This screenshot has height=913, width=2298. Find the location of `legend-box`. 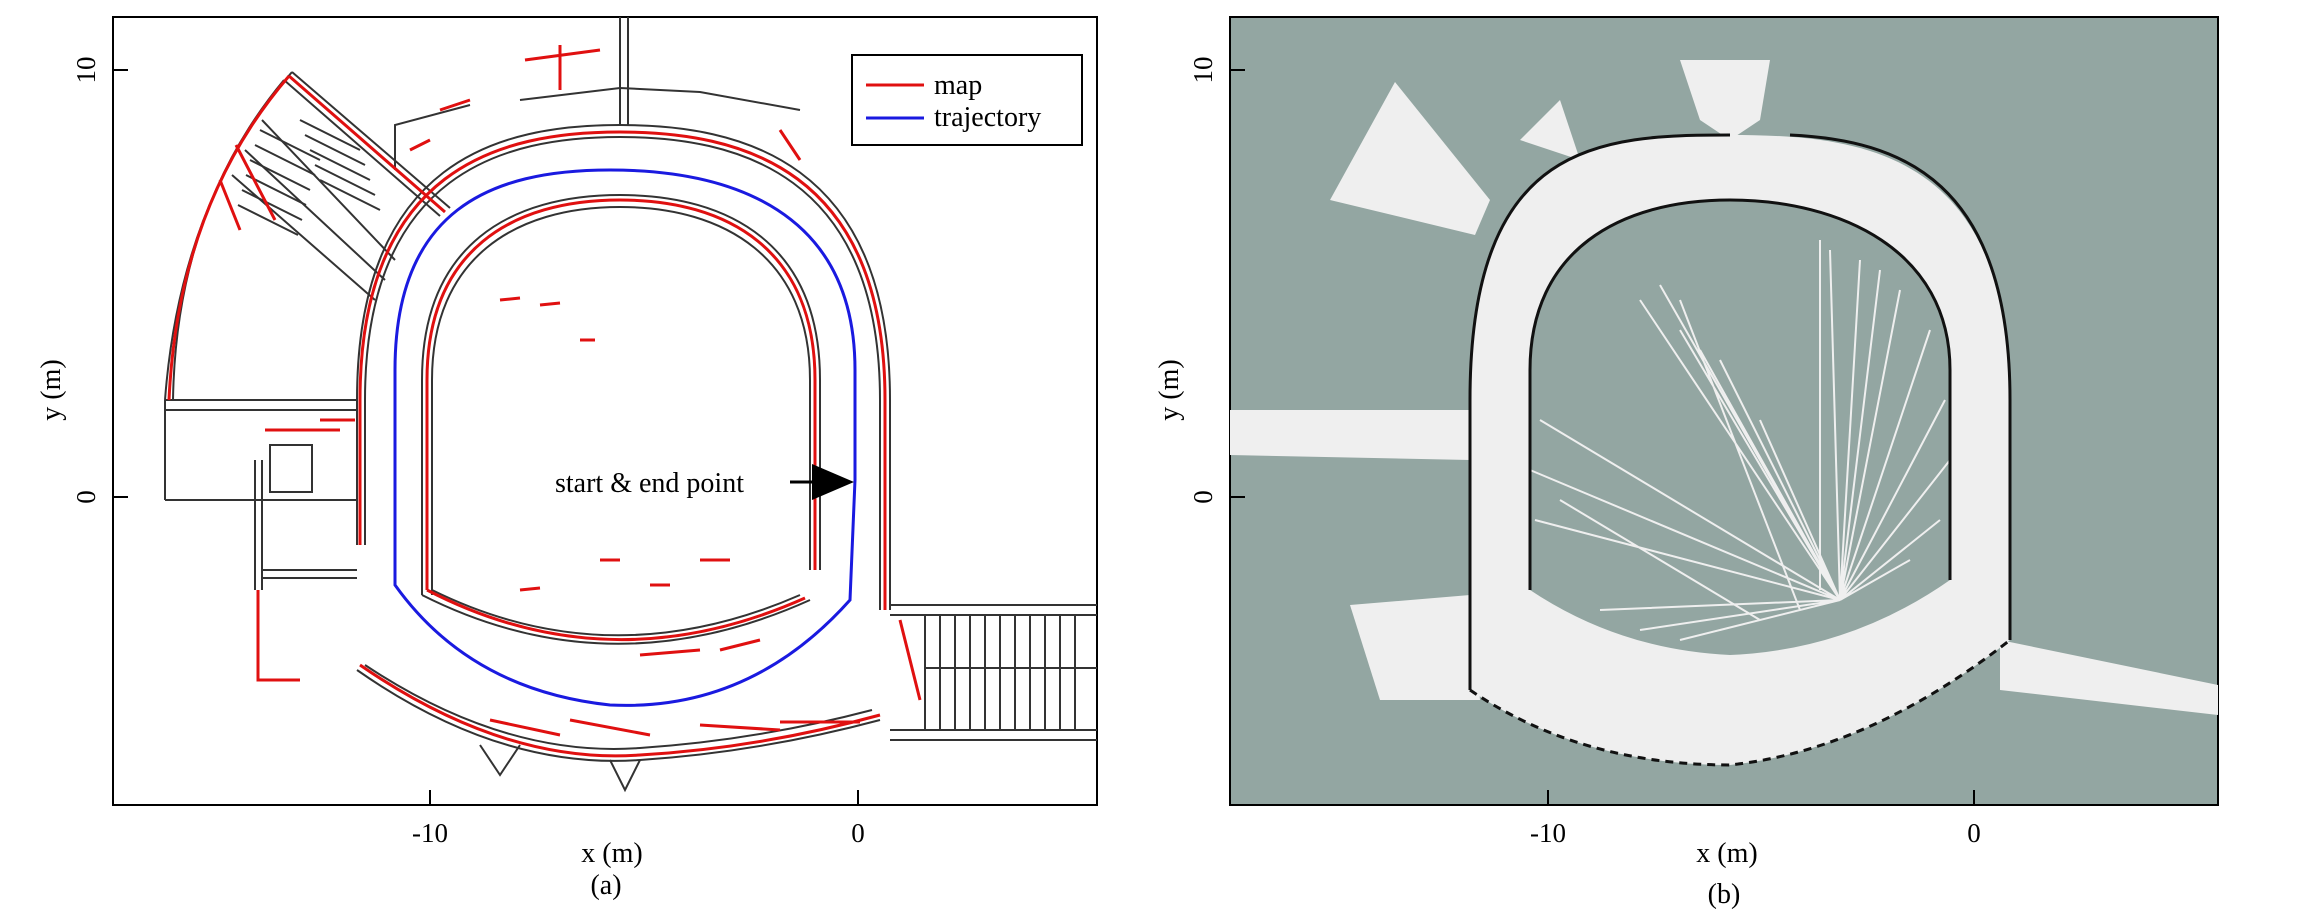

legend-box is located at coordinates (967, 100).